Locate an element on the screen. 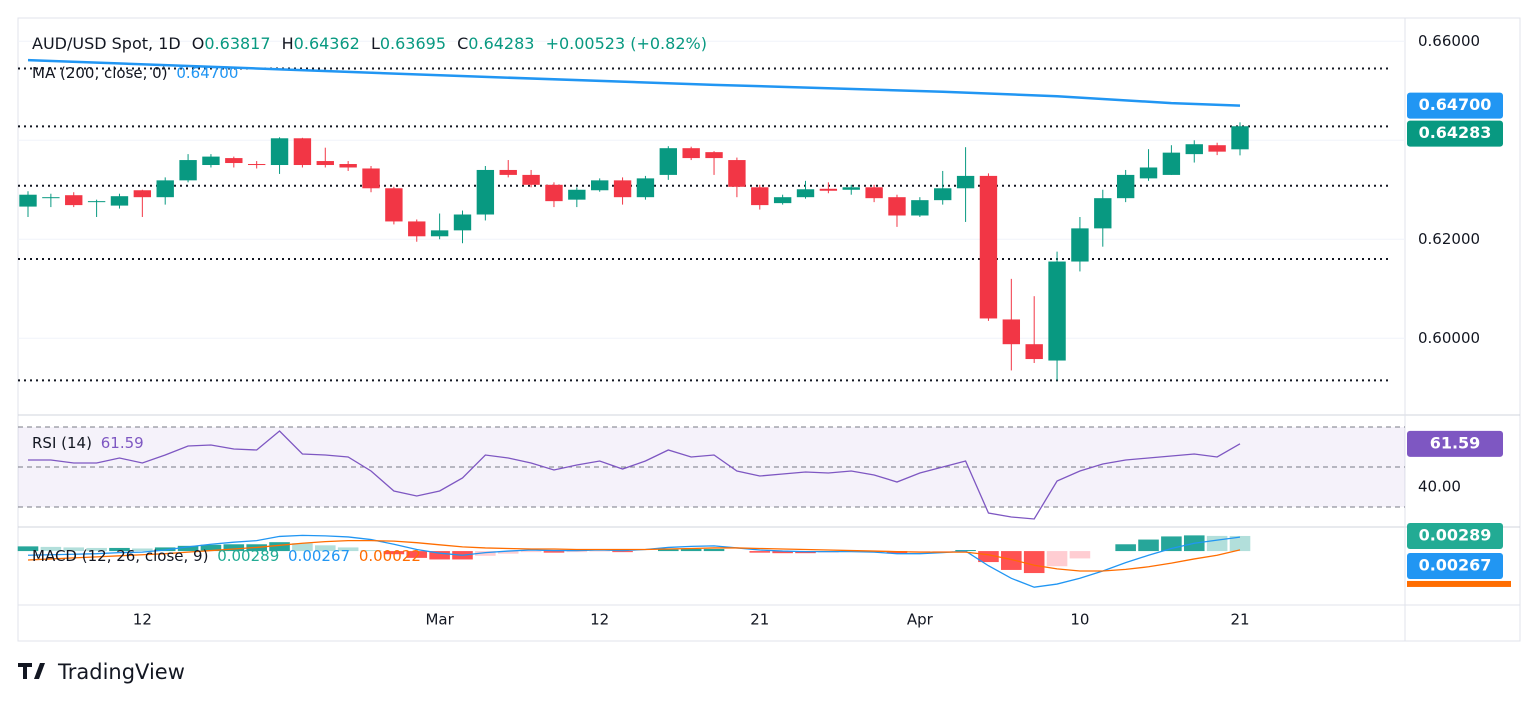  macd-name: MACD is located at coordinates (54, 556).